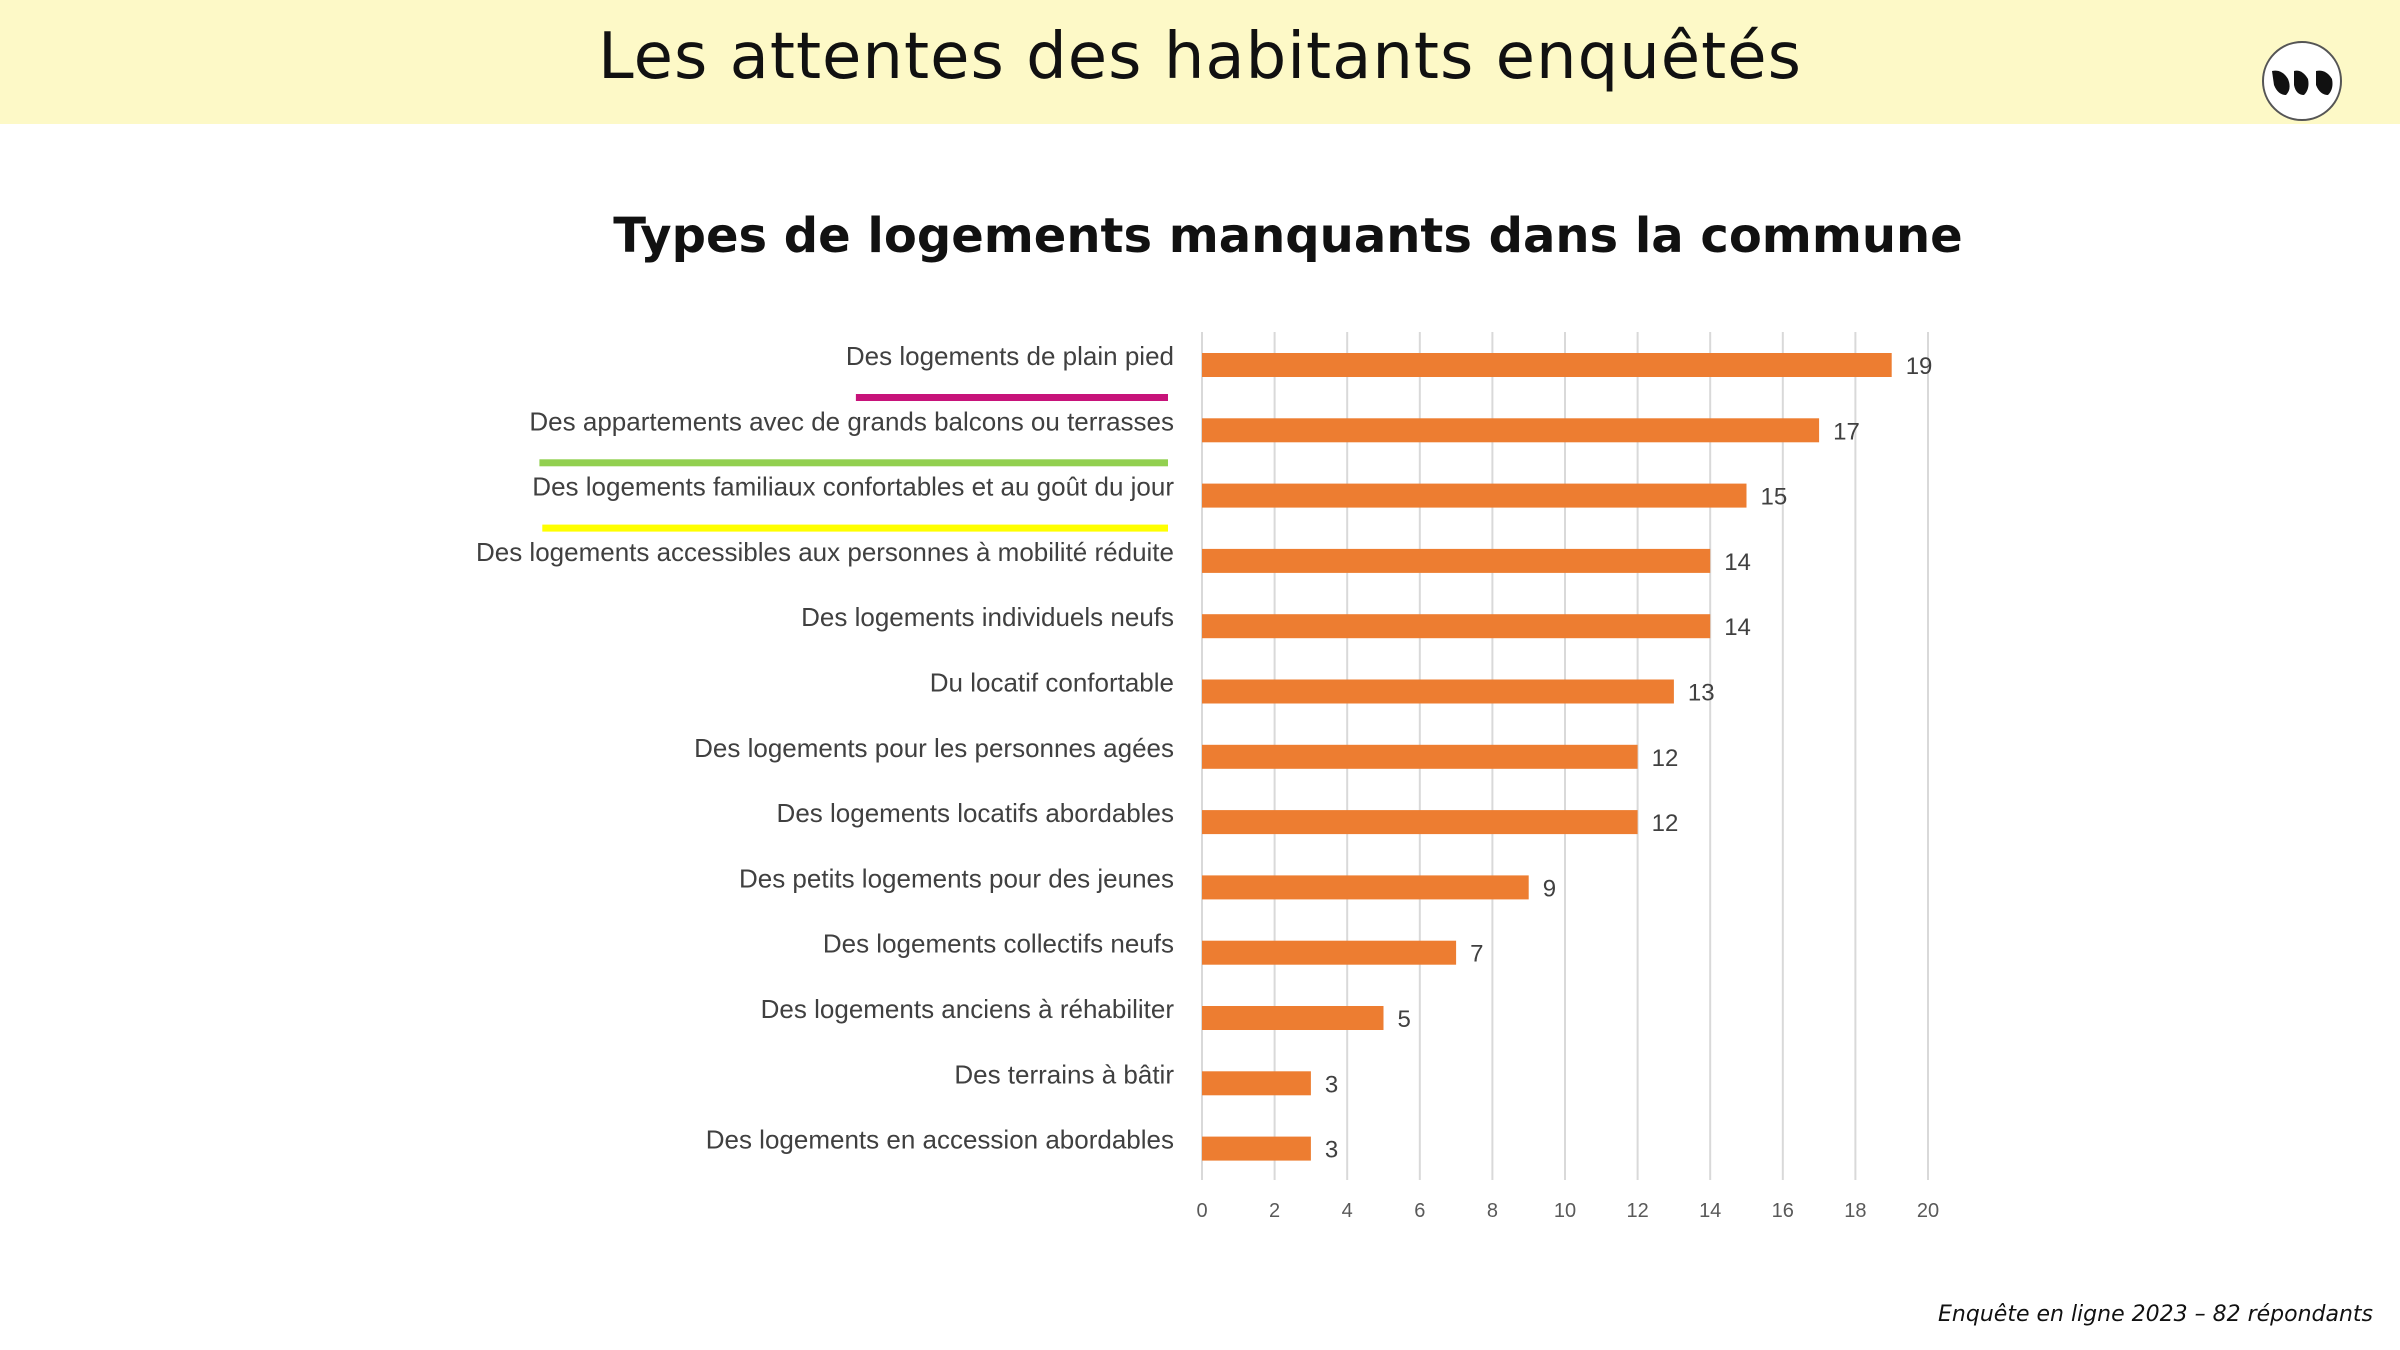  I want to click on category-label: Des petits logements pour des jeunes, so click(956, 878).